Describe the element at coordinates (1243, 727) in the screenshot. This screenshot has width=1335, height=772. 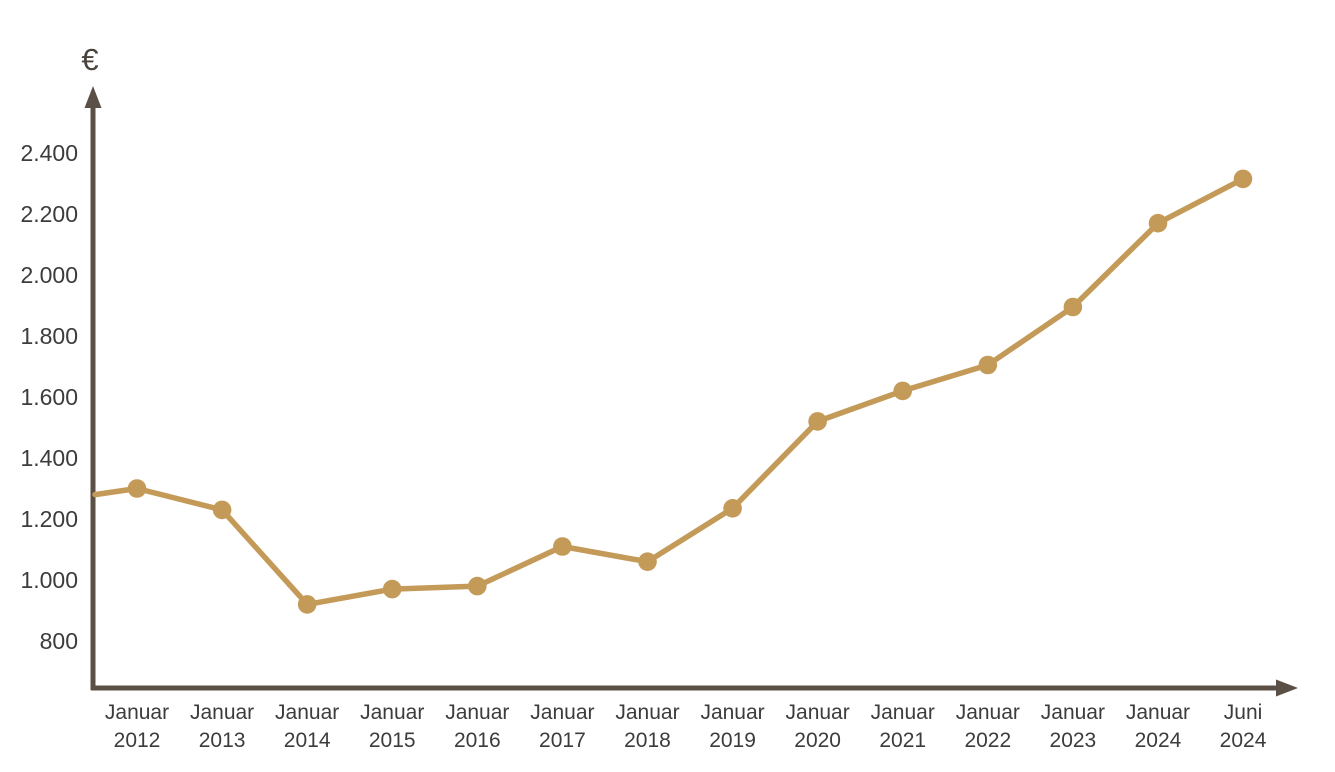
I see `x-axis-label: Juni 2024` at that location.